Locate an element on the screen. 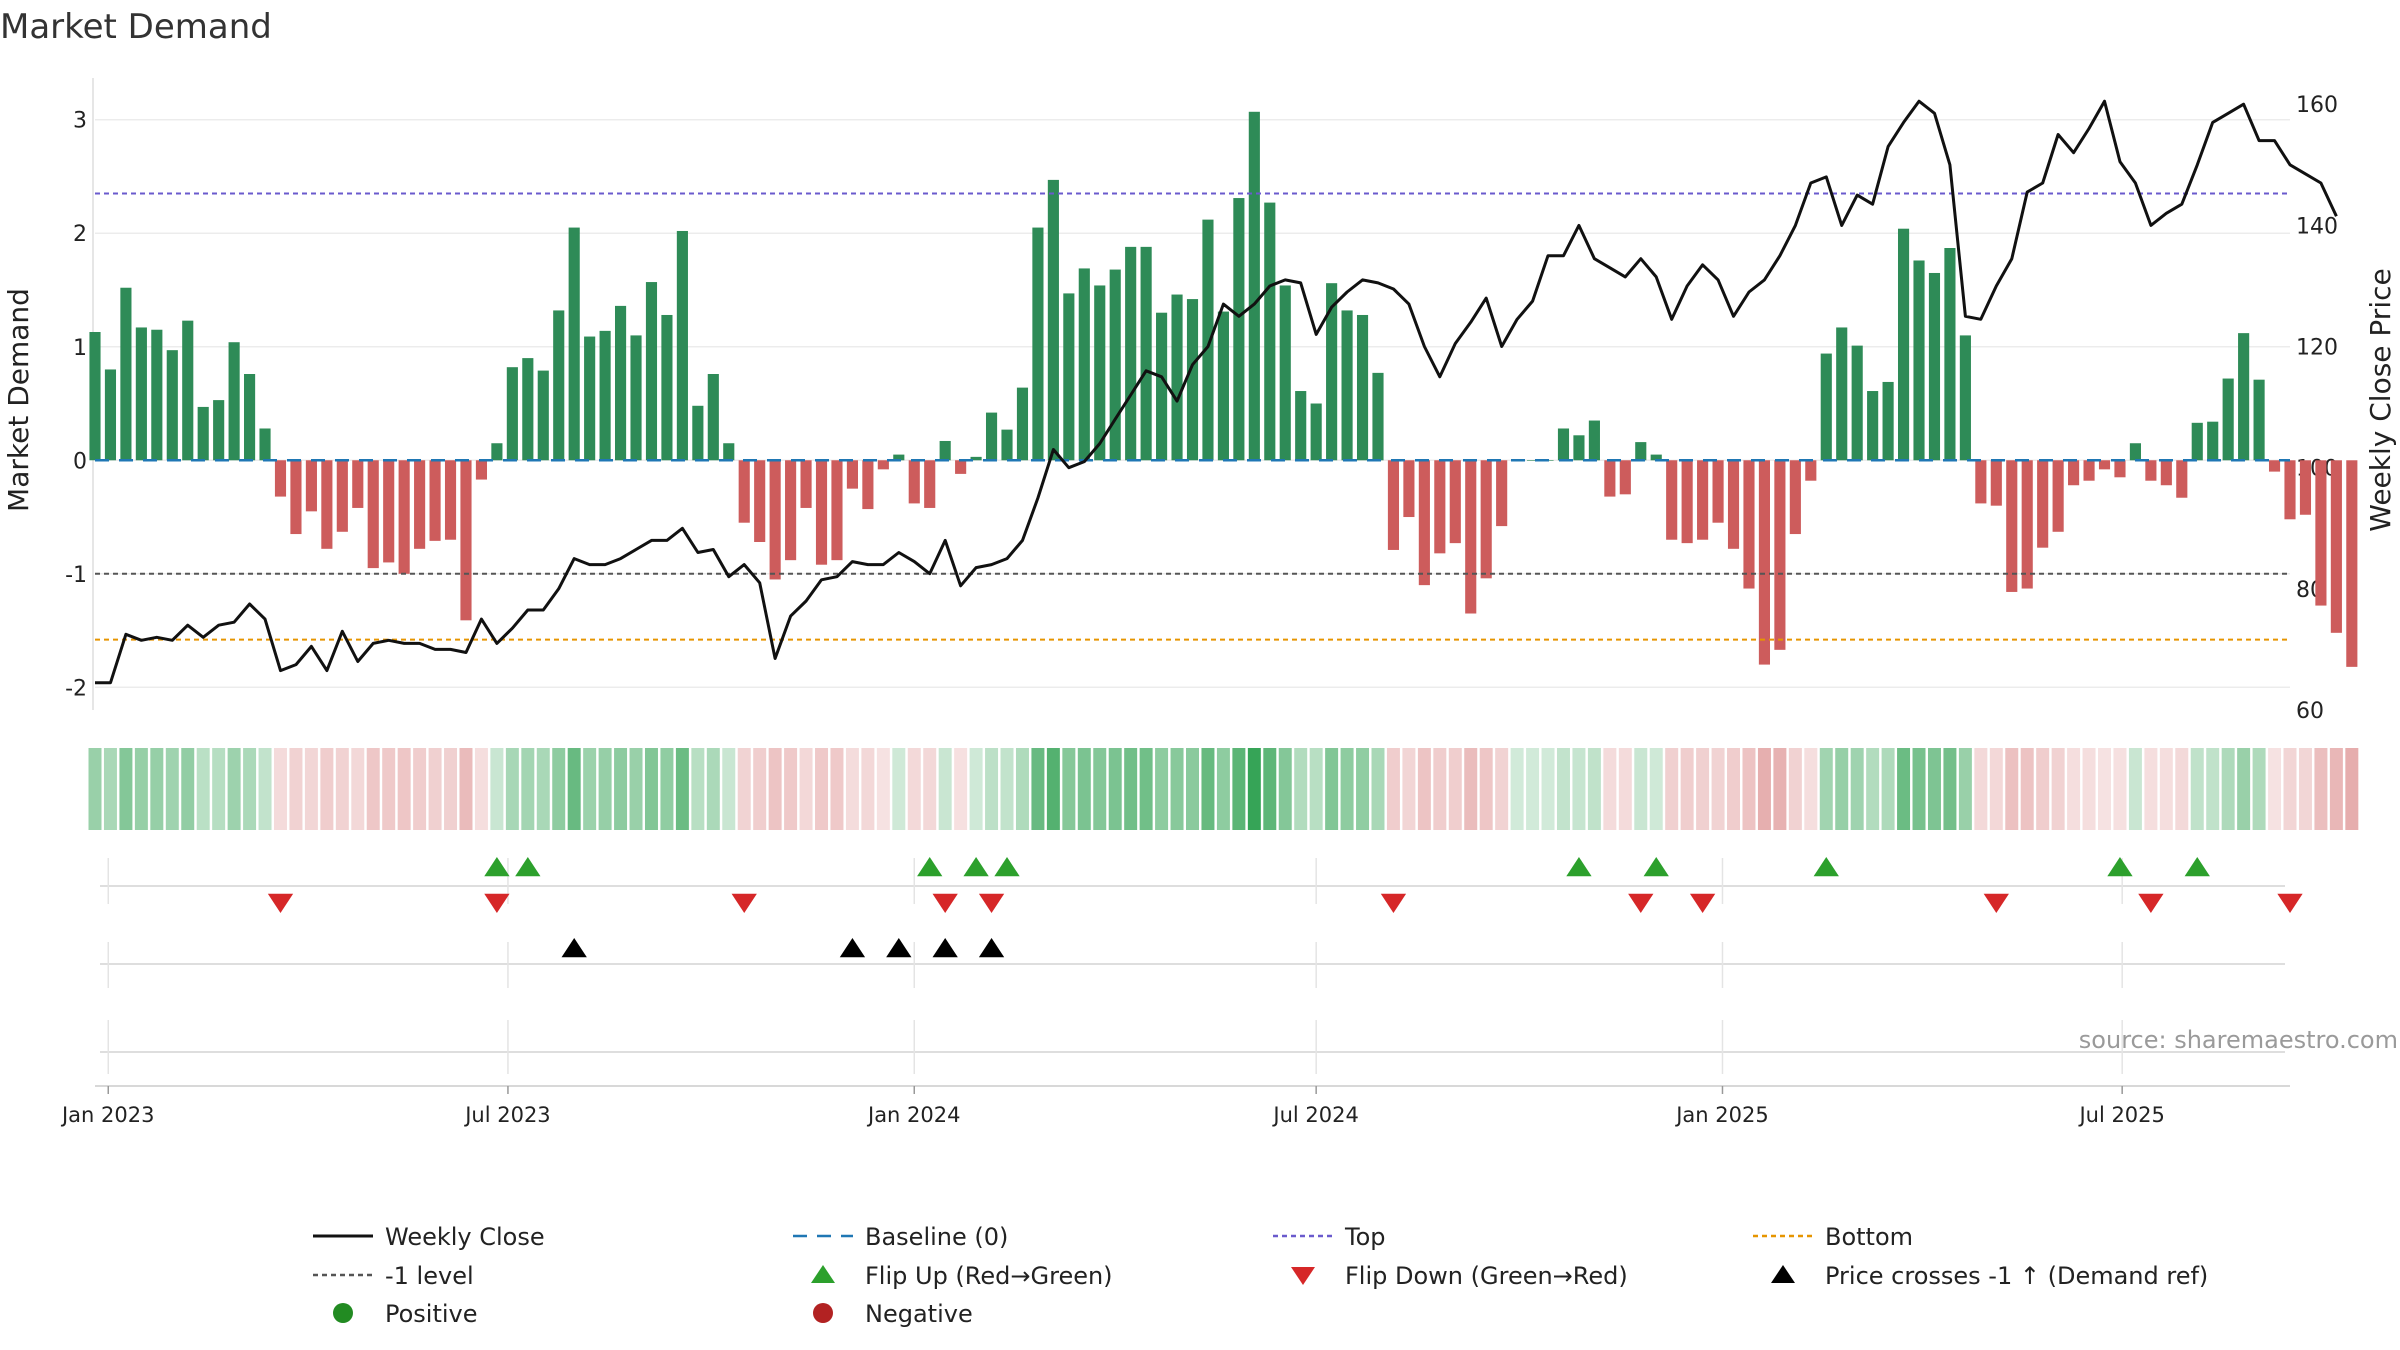 This screenshot has height=1350, width=2400. legend-label: Flip Down (Green→Red) is located at coordinates (1486, 1276).